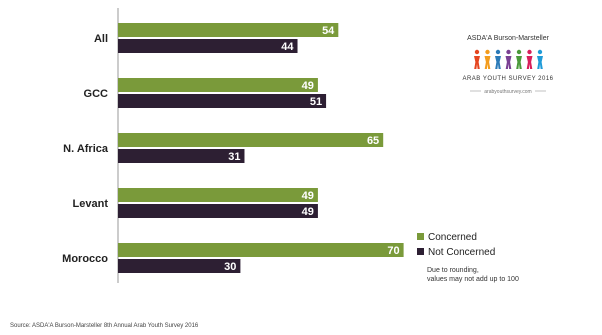 The width and height of the screenshot is (602, 335). Describe the element at coordinates (308, 196) in the screenshot. I see `value-label-concerned-levant: 49` at that location.